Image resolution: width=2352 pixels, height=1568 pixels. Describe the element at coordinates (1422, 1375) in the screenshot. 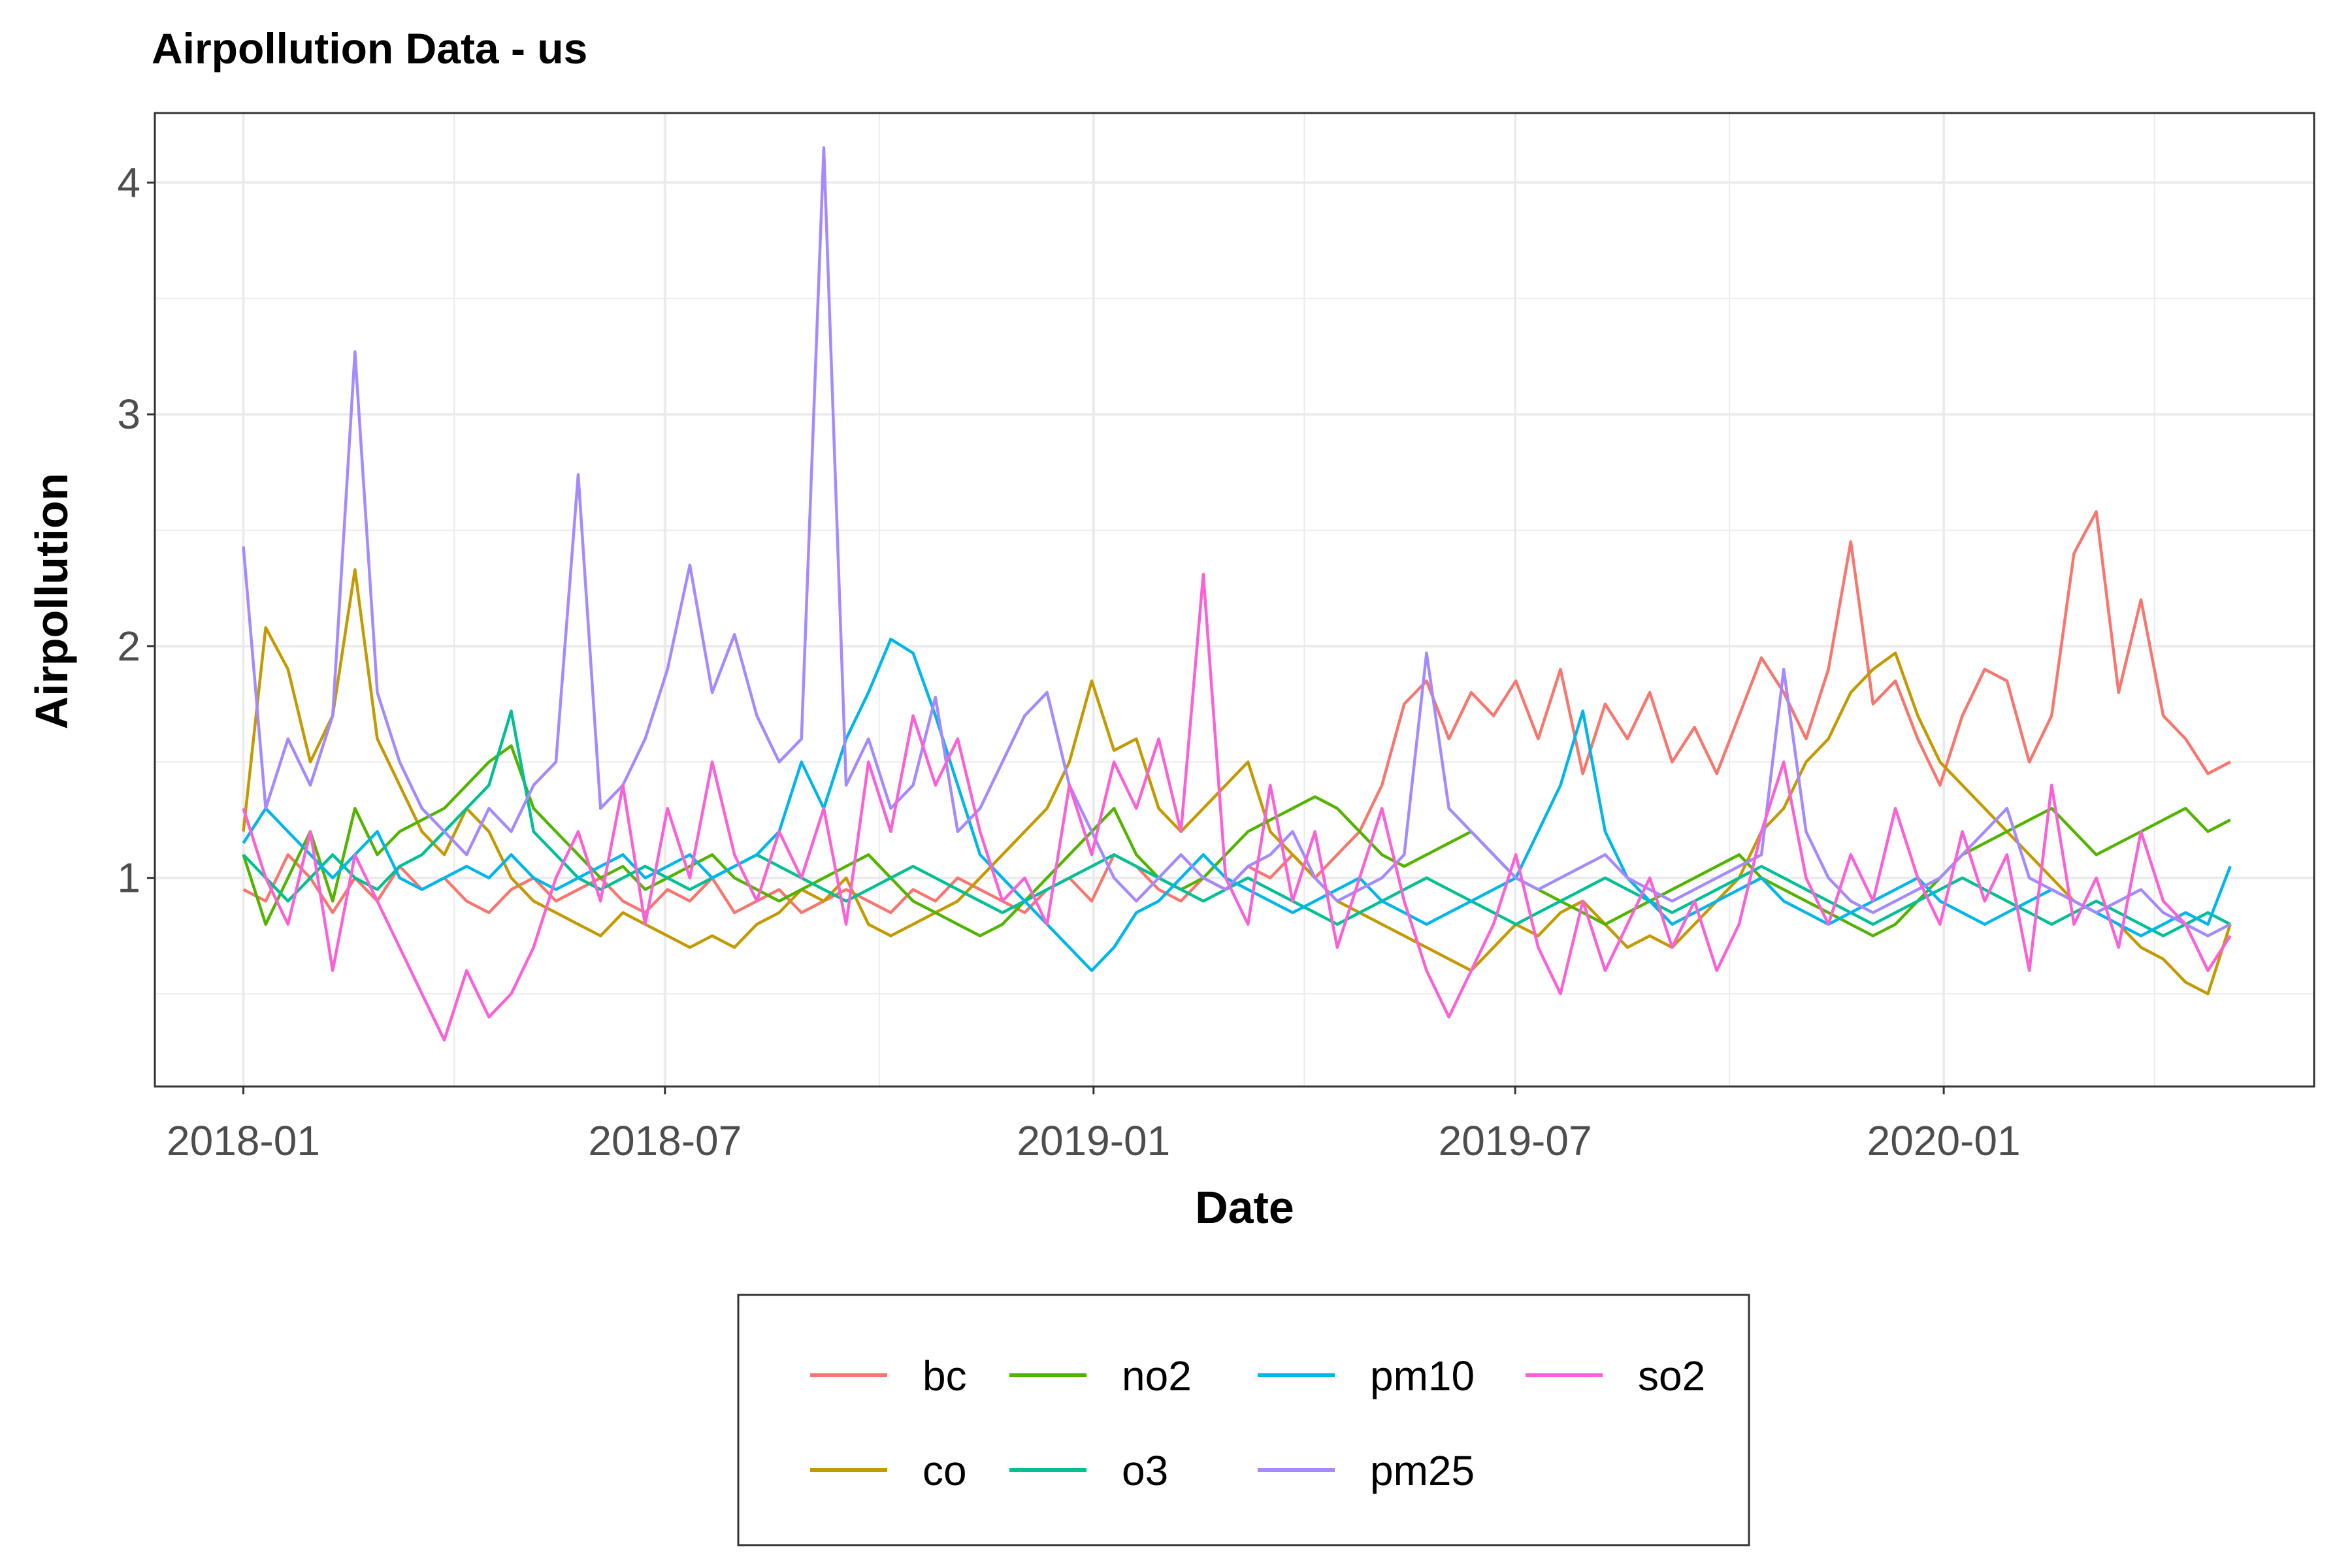

I see `legend-label-pm10: pm10` at that location.